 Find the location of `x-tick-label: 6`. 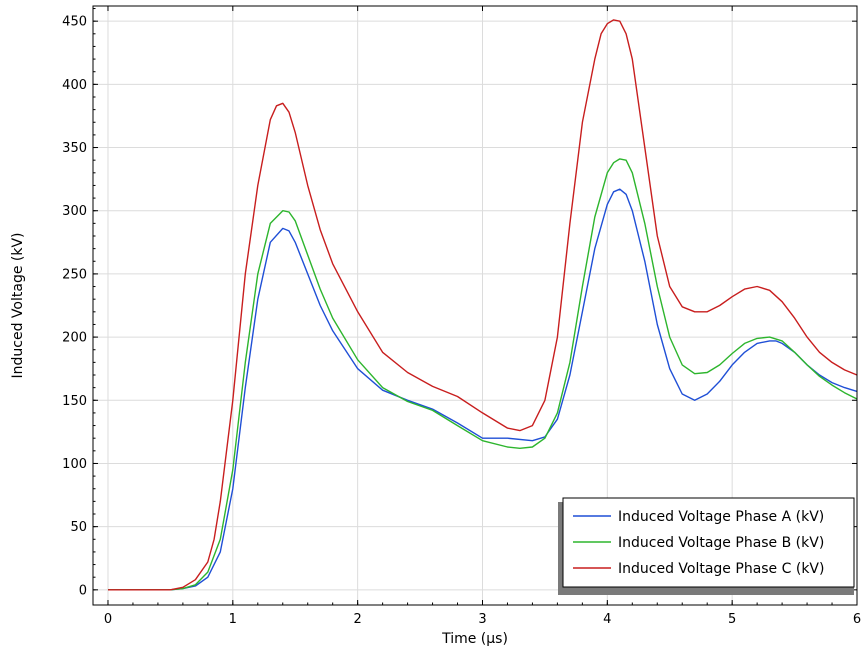

x-tick-label: 6 is located at coordinates (857, 619).